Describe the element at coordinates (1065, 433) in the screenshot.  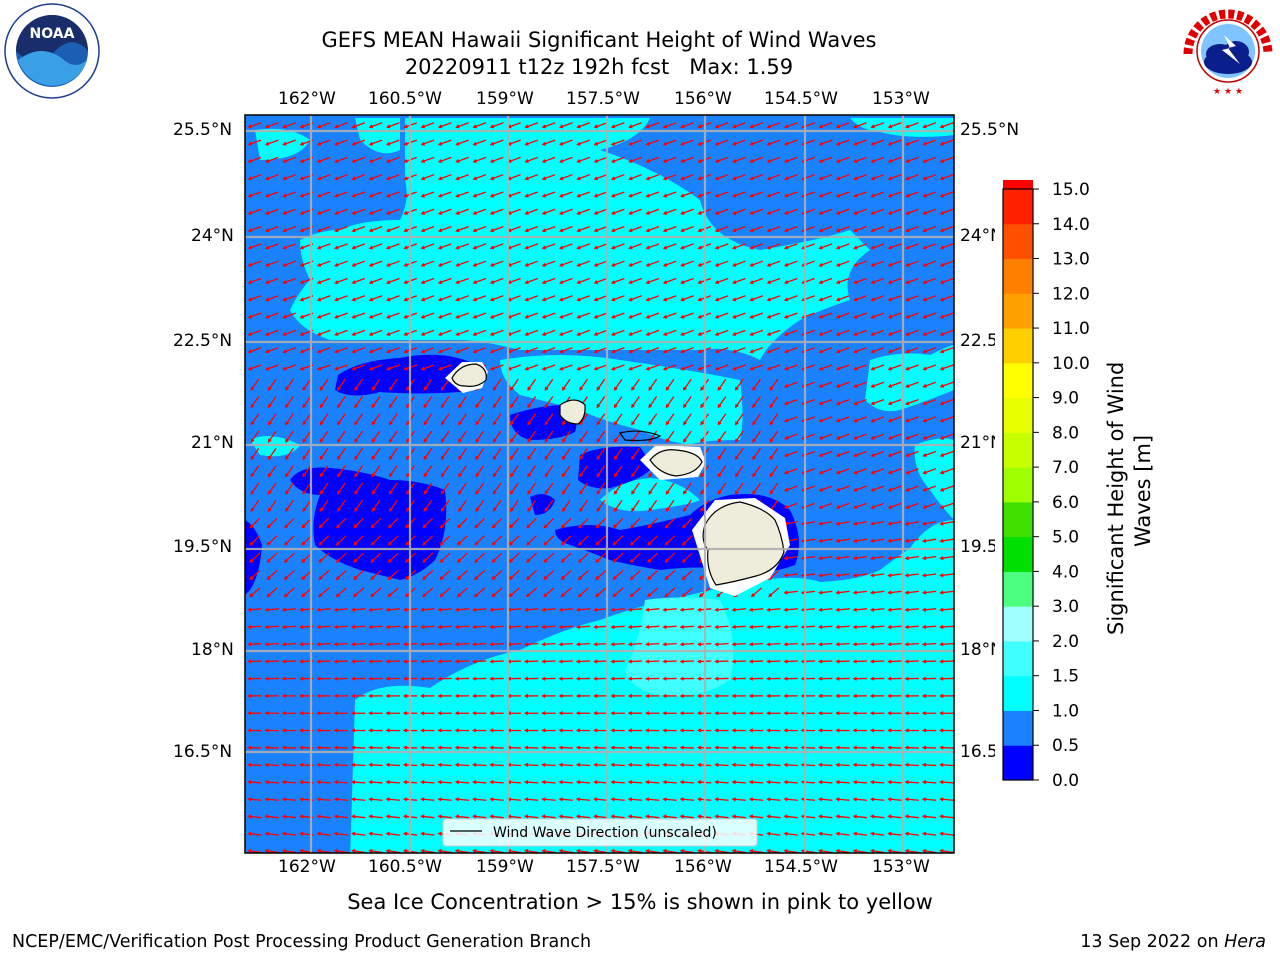
I see `colorbar-tick-label: 8.0` at that location.